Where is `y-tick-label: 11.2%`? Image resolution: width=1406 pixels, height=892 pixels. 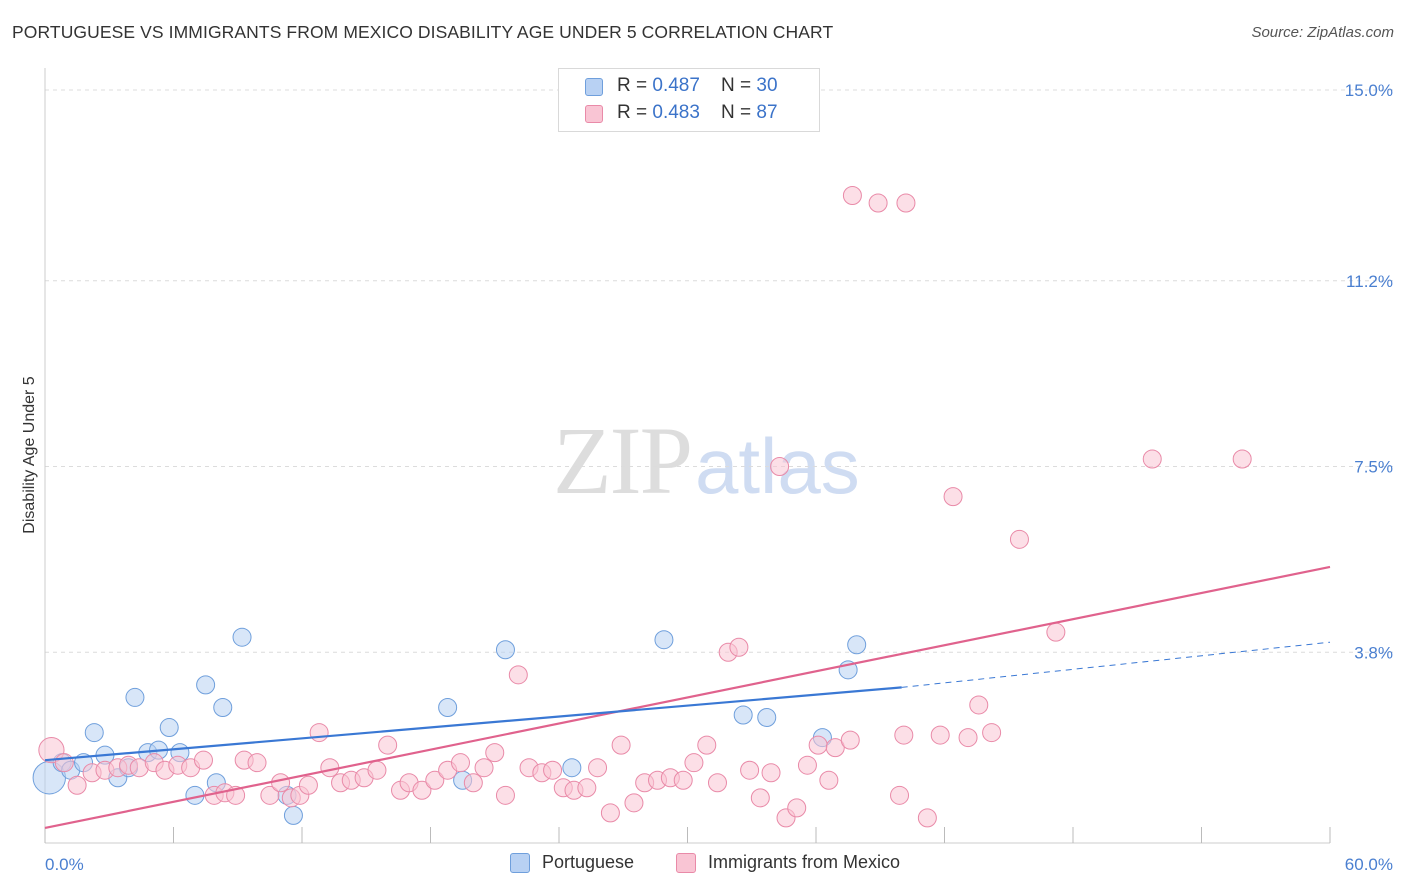 y-tick-label: 11.2% is located at coordinates (1369, 281).